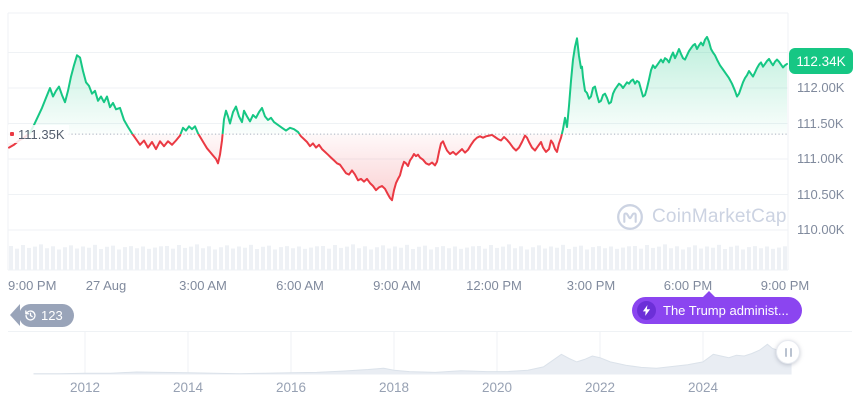  What do you see at coordinates (703, 387) in the screenshot?
I see `navigator-year-tick: 2024` at bounding box center [703, 387].